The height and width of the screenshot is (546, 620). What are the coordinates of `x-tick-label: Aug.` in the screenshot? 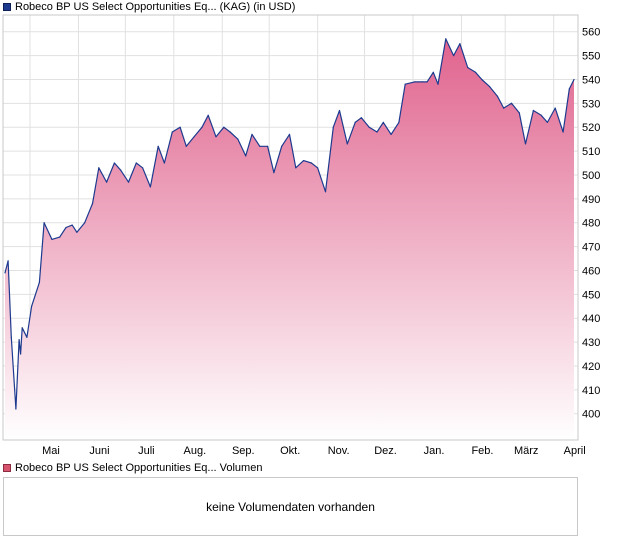 It's located at (195, 451).